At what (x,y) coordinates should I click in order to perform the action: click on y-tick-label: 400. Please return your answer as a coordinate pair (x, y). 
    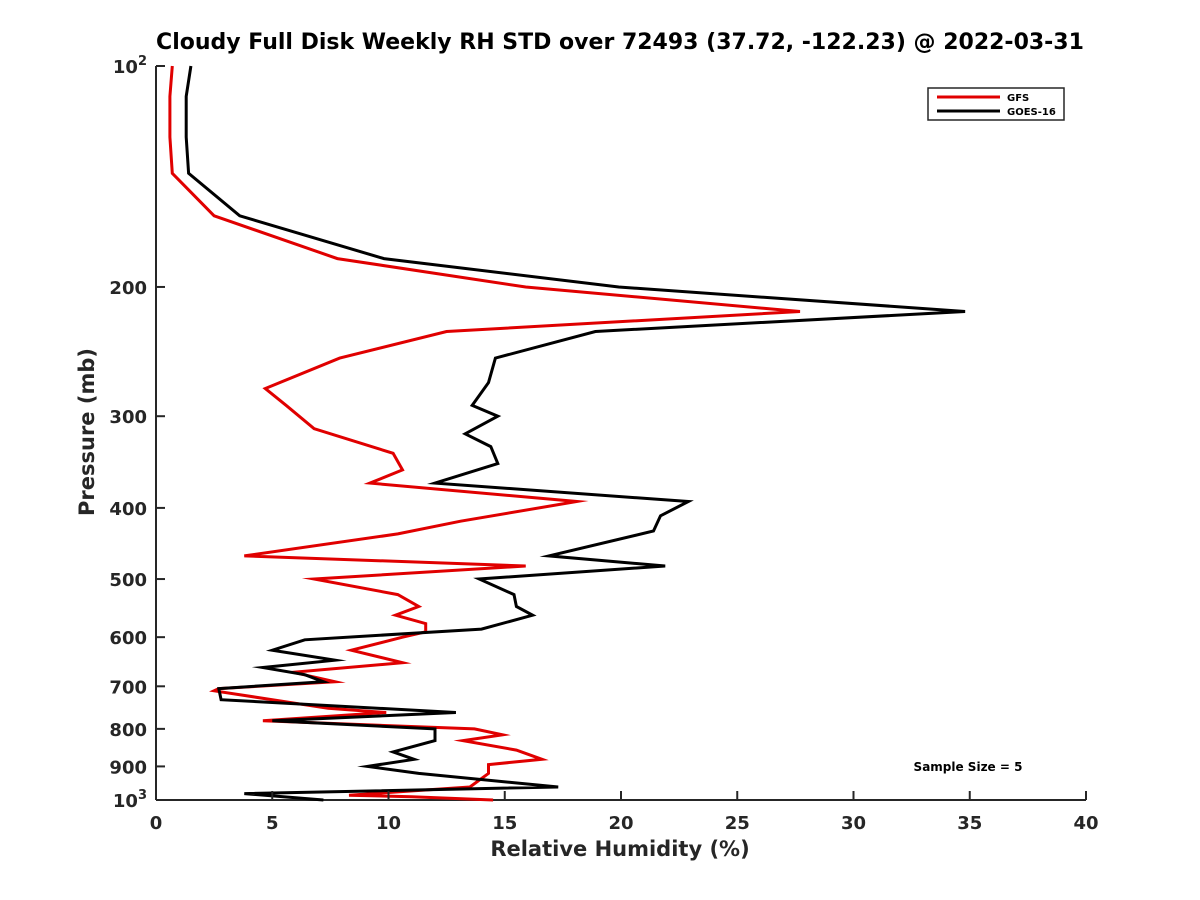
    Looking at the image, I should click on (128, 509).